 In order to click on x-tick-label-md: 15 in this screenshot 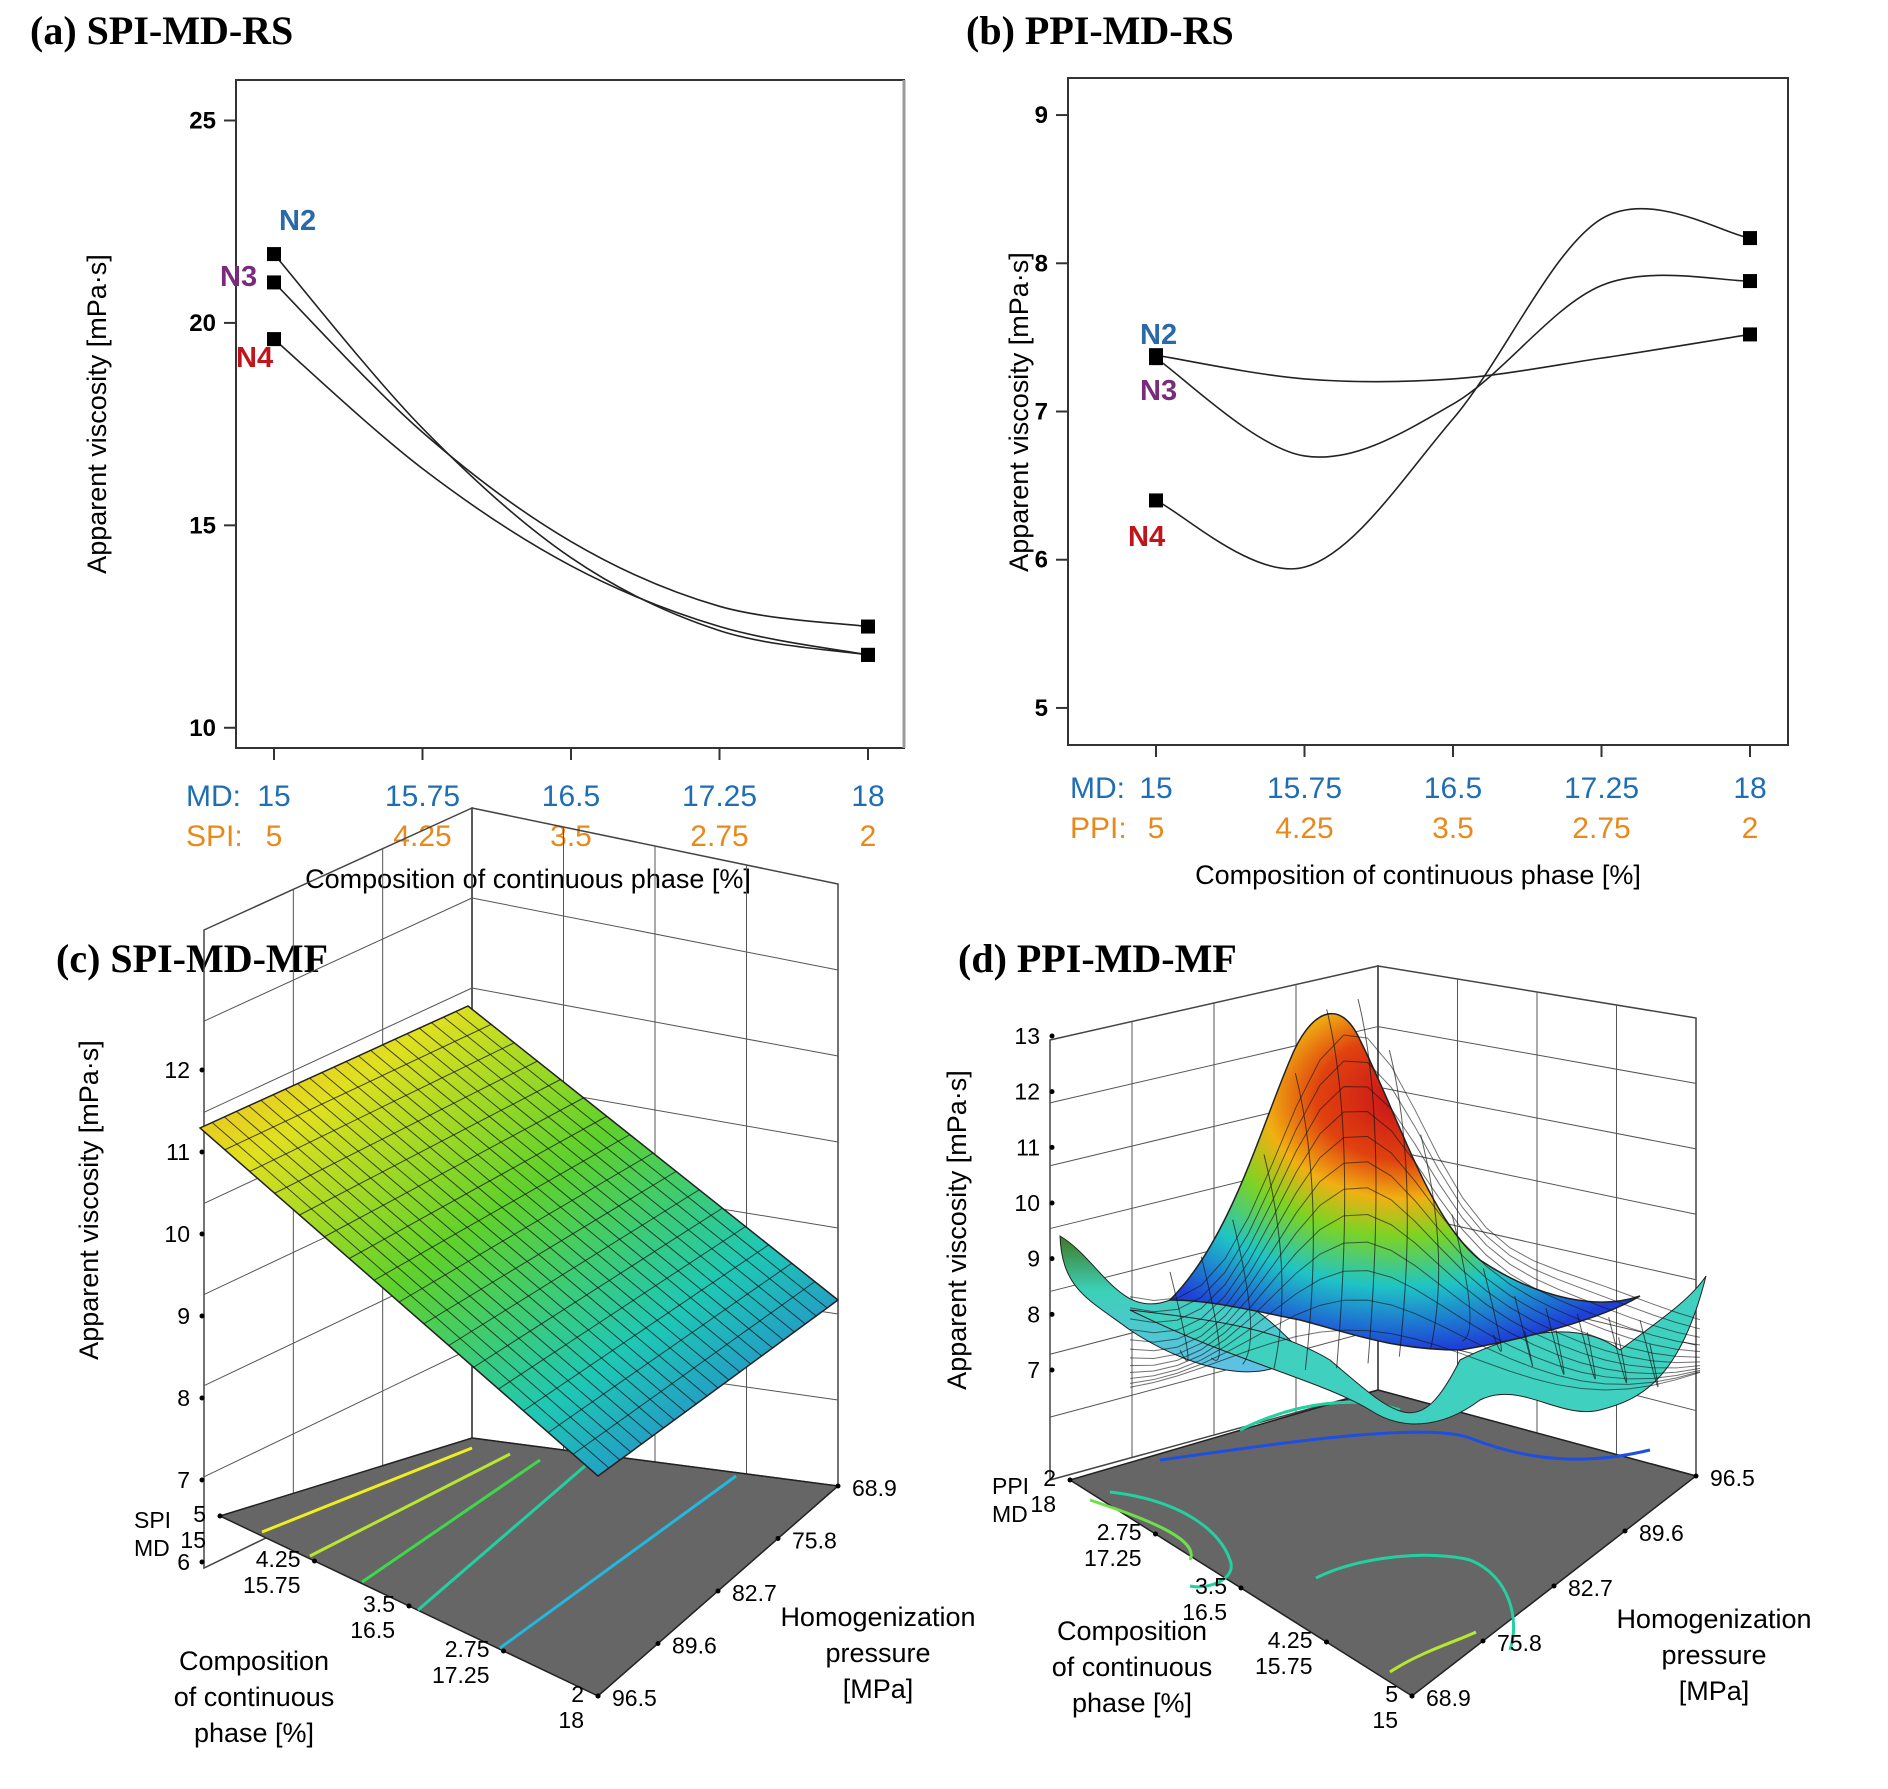, I will do `click(273, 796)`.